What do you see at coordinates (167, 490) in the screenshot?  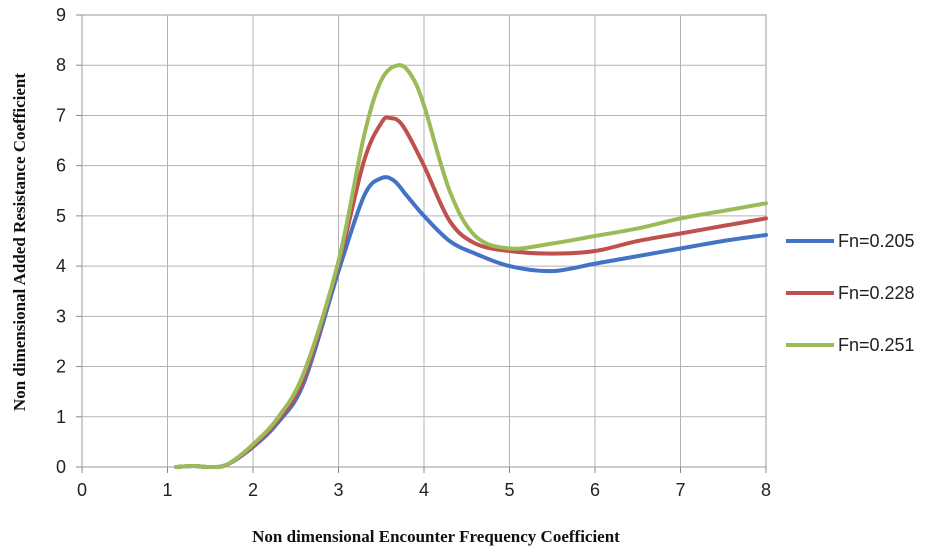 I see `x-tick-label: 1` at bounding box center [167, 490].